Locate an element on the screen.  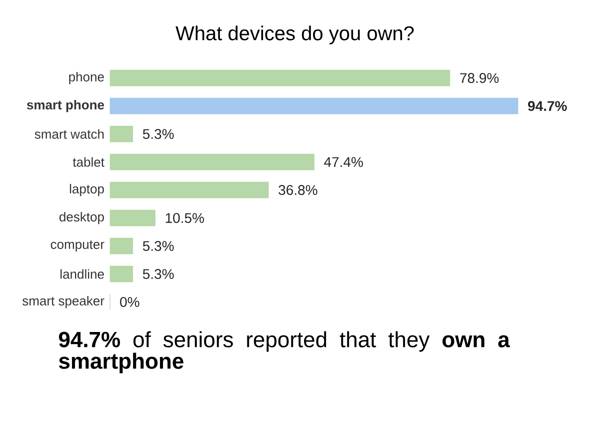
y-tick-label: laptop is located at coordinates (87, 190).